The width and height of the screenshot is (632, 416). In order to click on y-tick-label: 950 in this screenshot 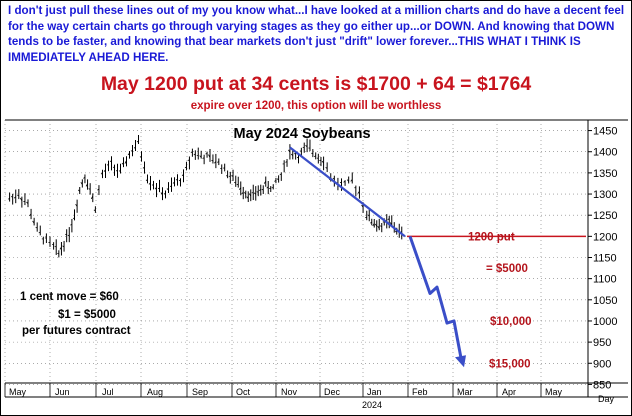, I will do `click(602, 343)`.